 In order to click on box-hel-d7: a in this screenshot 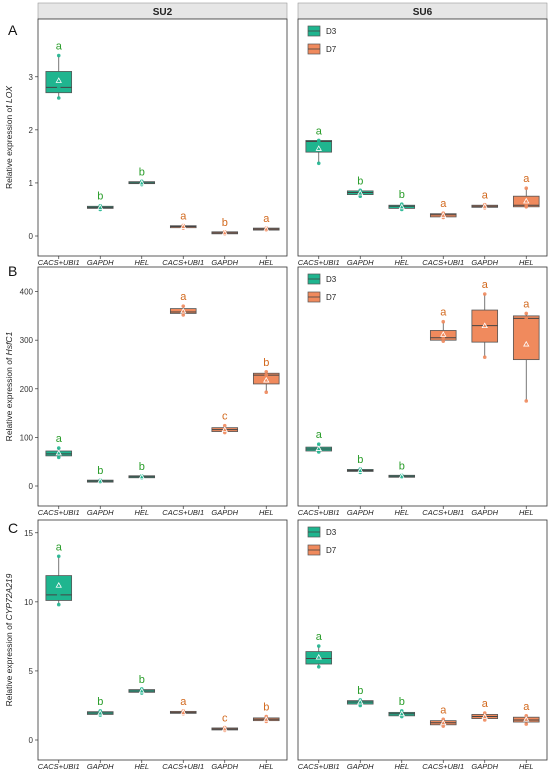, I will do `click(526, 350)`.